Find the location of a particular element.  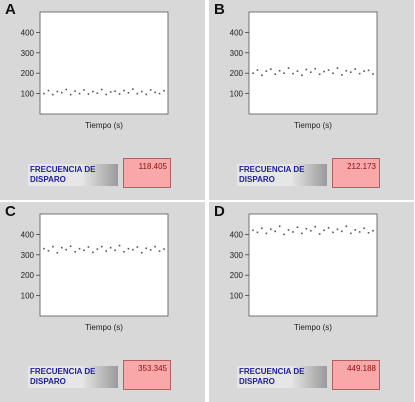

panel-letter: A is located at coordinates (10, 9).